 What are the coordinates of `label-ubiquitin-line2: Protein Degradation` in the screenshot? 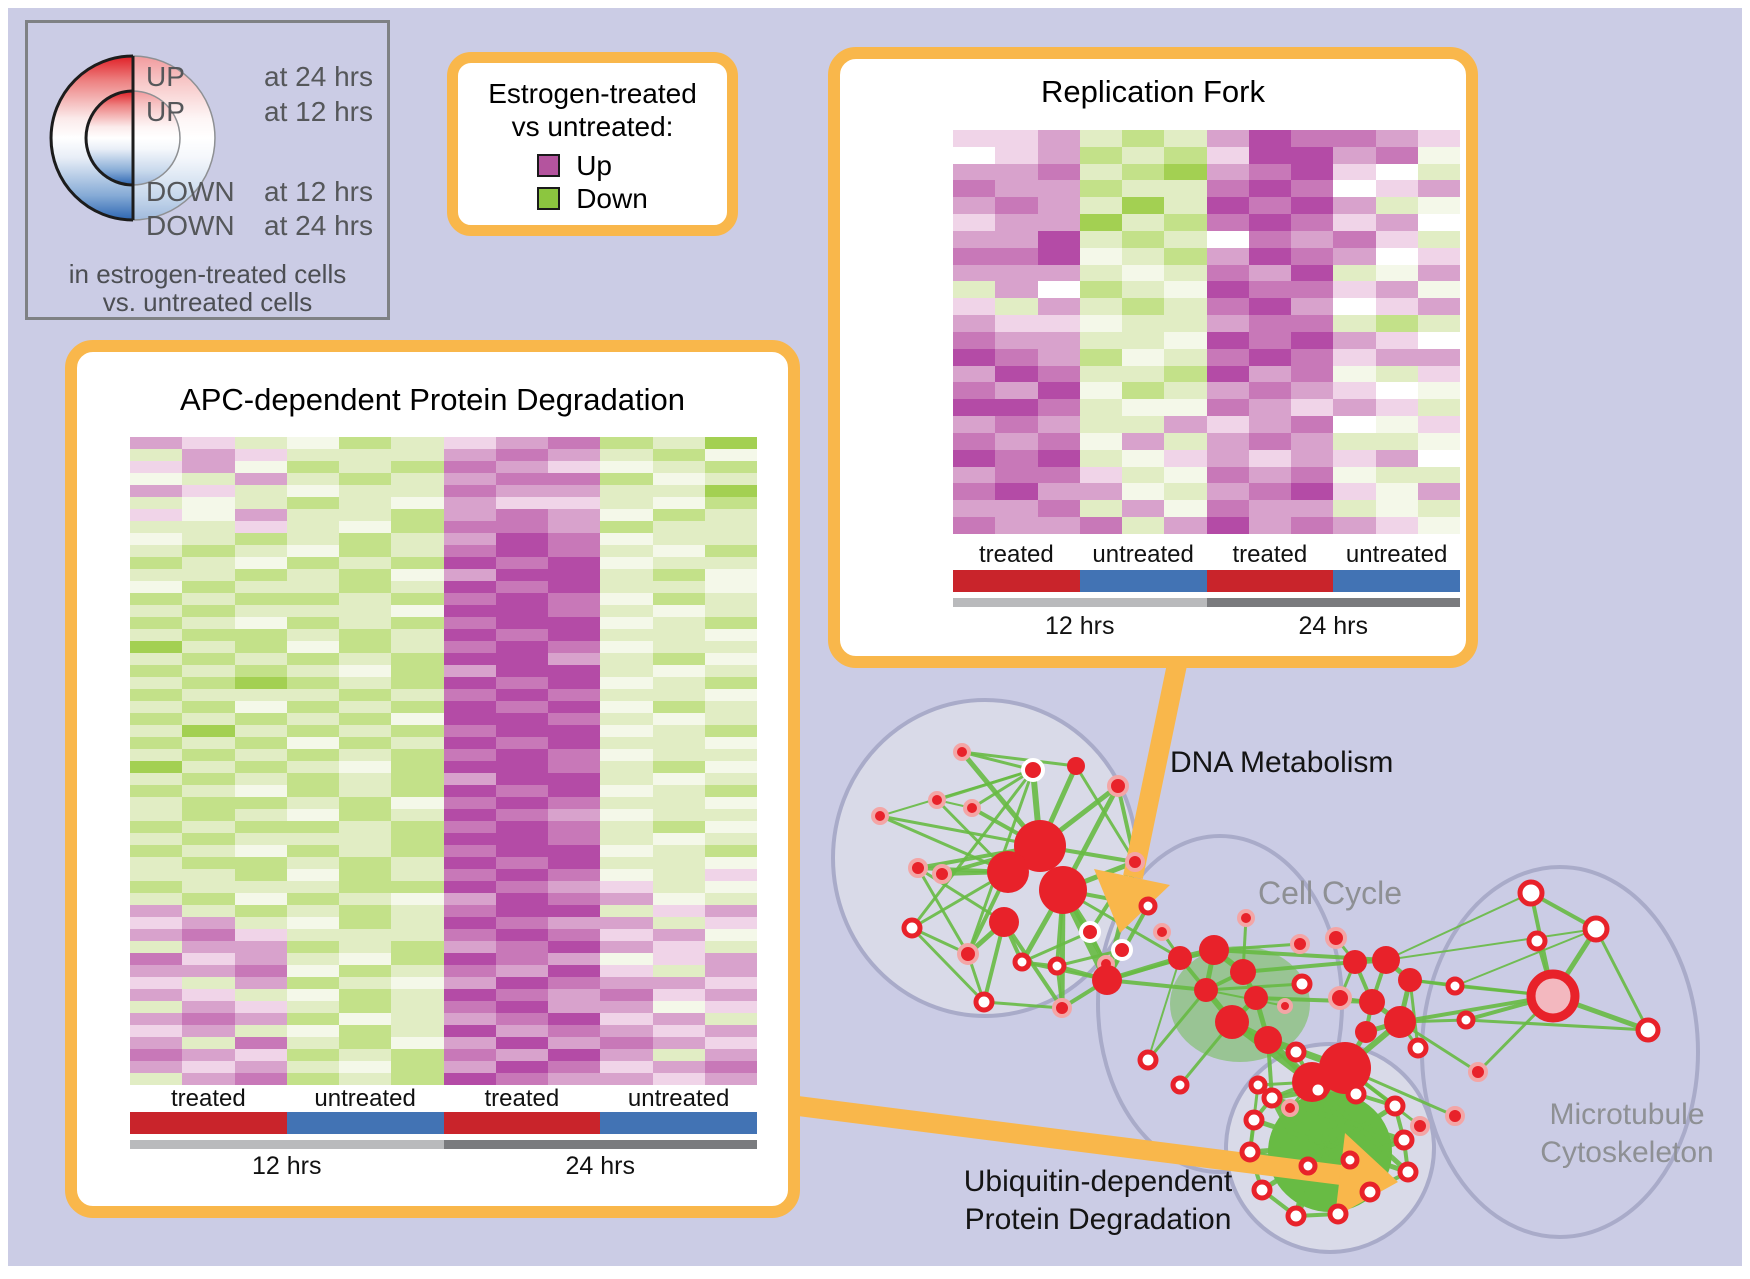 It's located at (1098, 1219).